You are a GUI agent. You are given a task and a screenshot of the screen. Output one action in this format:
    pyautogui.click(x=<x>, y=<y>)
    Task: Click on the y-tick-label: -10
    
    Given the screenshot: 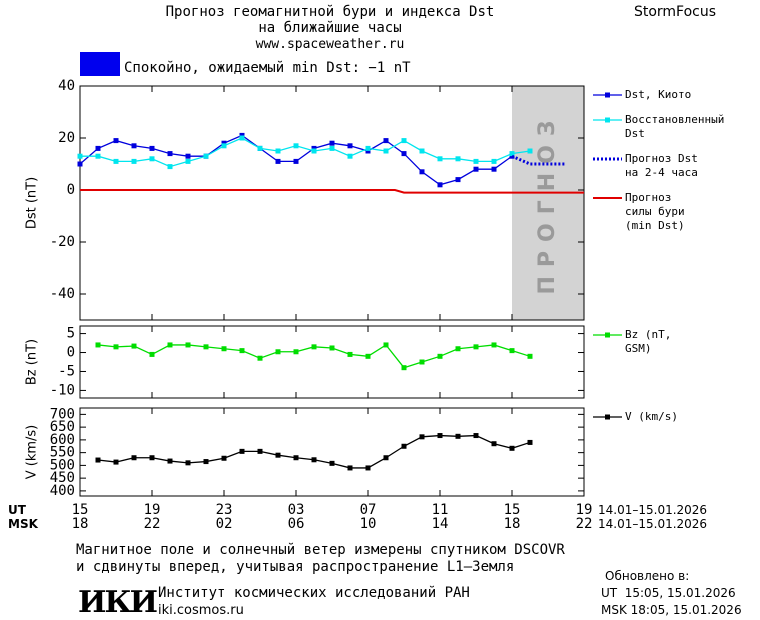 What is the action you would take?
    pyautogui.click(x=62, y=390)
    